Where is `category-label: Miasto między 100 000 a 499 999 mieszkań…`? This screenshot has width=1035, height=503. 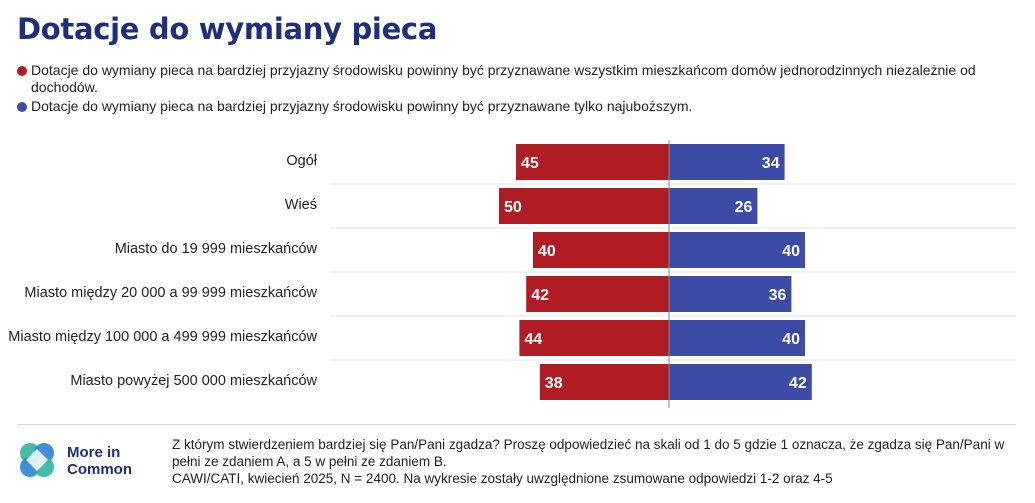
category-label: Miasto między 100 000 a 499 999 mieszkań… is located at coordinates (162, 336).